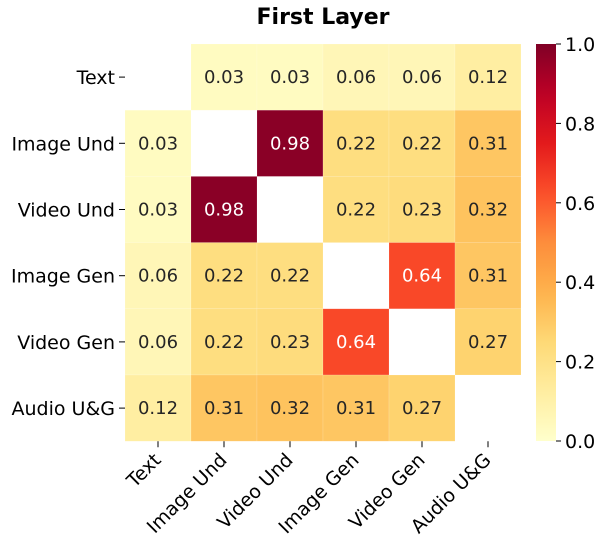 Image resolution: width=606 pixels, height=549 pixels. Describe the element at coordinates (66, 211) in the screenshot. I see `row-tick-label: Video Und` at that location.